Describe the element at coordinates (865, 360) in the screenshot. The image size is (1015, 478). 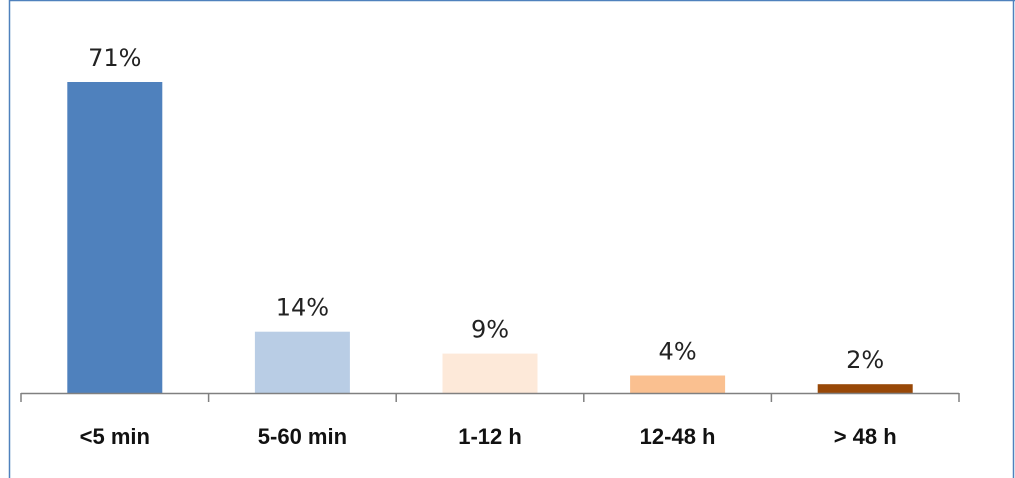
I see `bar-value-label: 2%` at that location.